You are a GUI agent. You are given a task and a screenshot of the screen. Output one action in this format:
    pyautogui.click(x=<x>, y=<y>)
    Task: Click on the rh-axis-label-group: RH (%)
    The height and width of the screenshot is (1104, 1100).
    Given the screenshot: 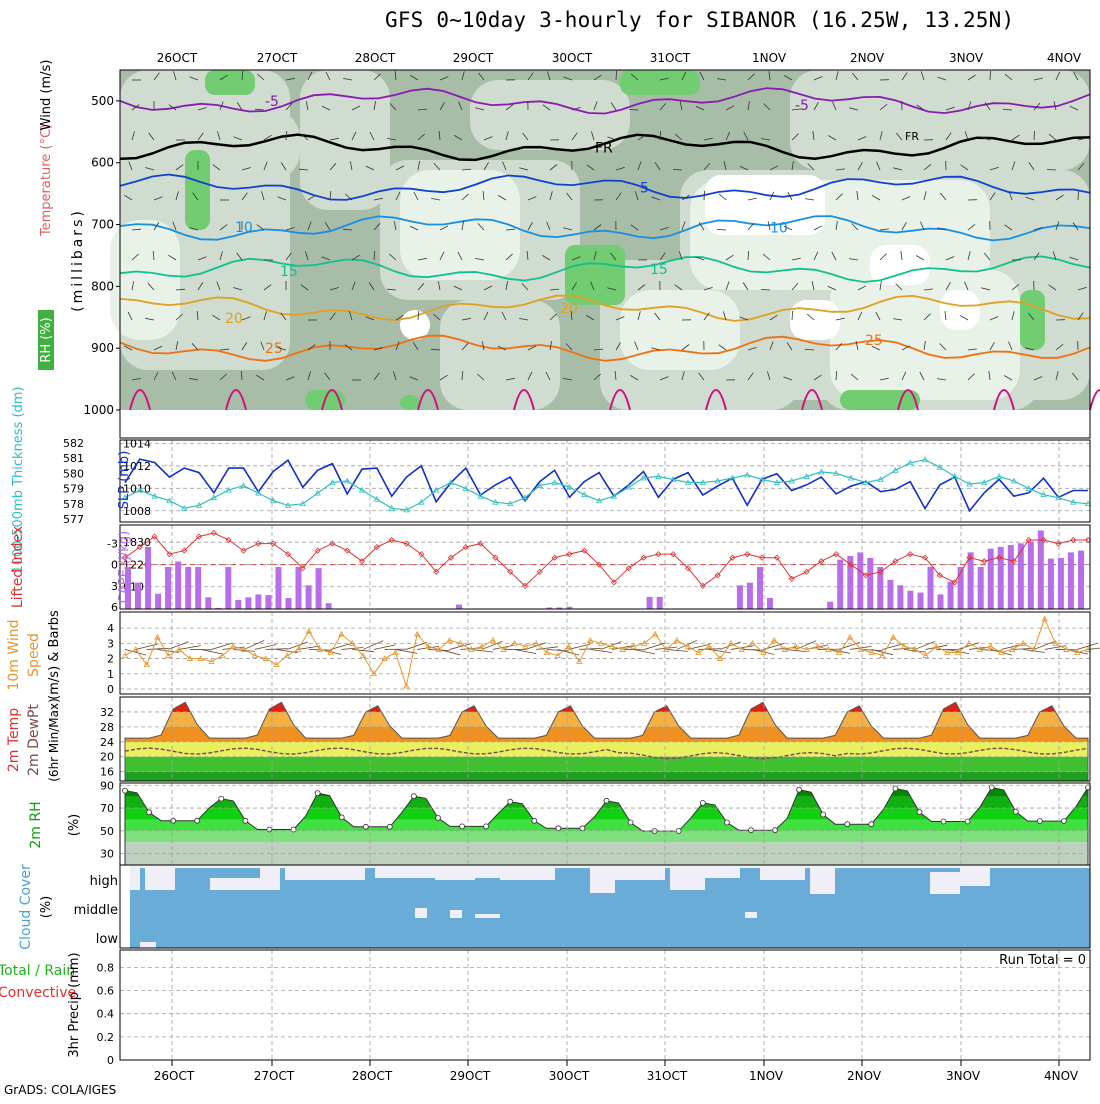 What is the action you would take?
    pyautogui.click(x=46, y=340)
    